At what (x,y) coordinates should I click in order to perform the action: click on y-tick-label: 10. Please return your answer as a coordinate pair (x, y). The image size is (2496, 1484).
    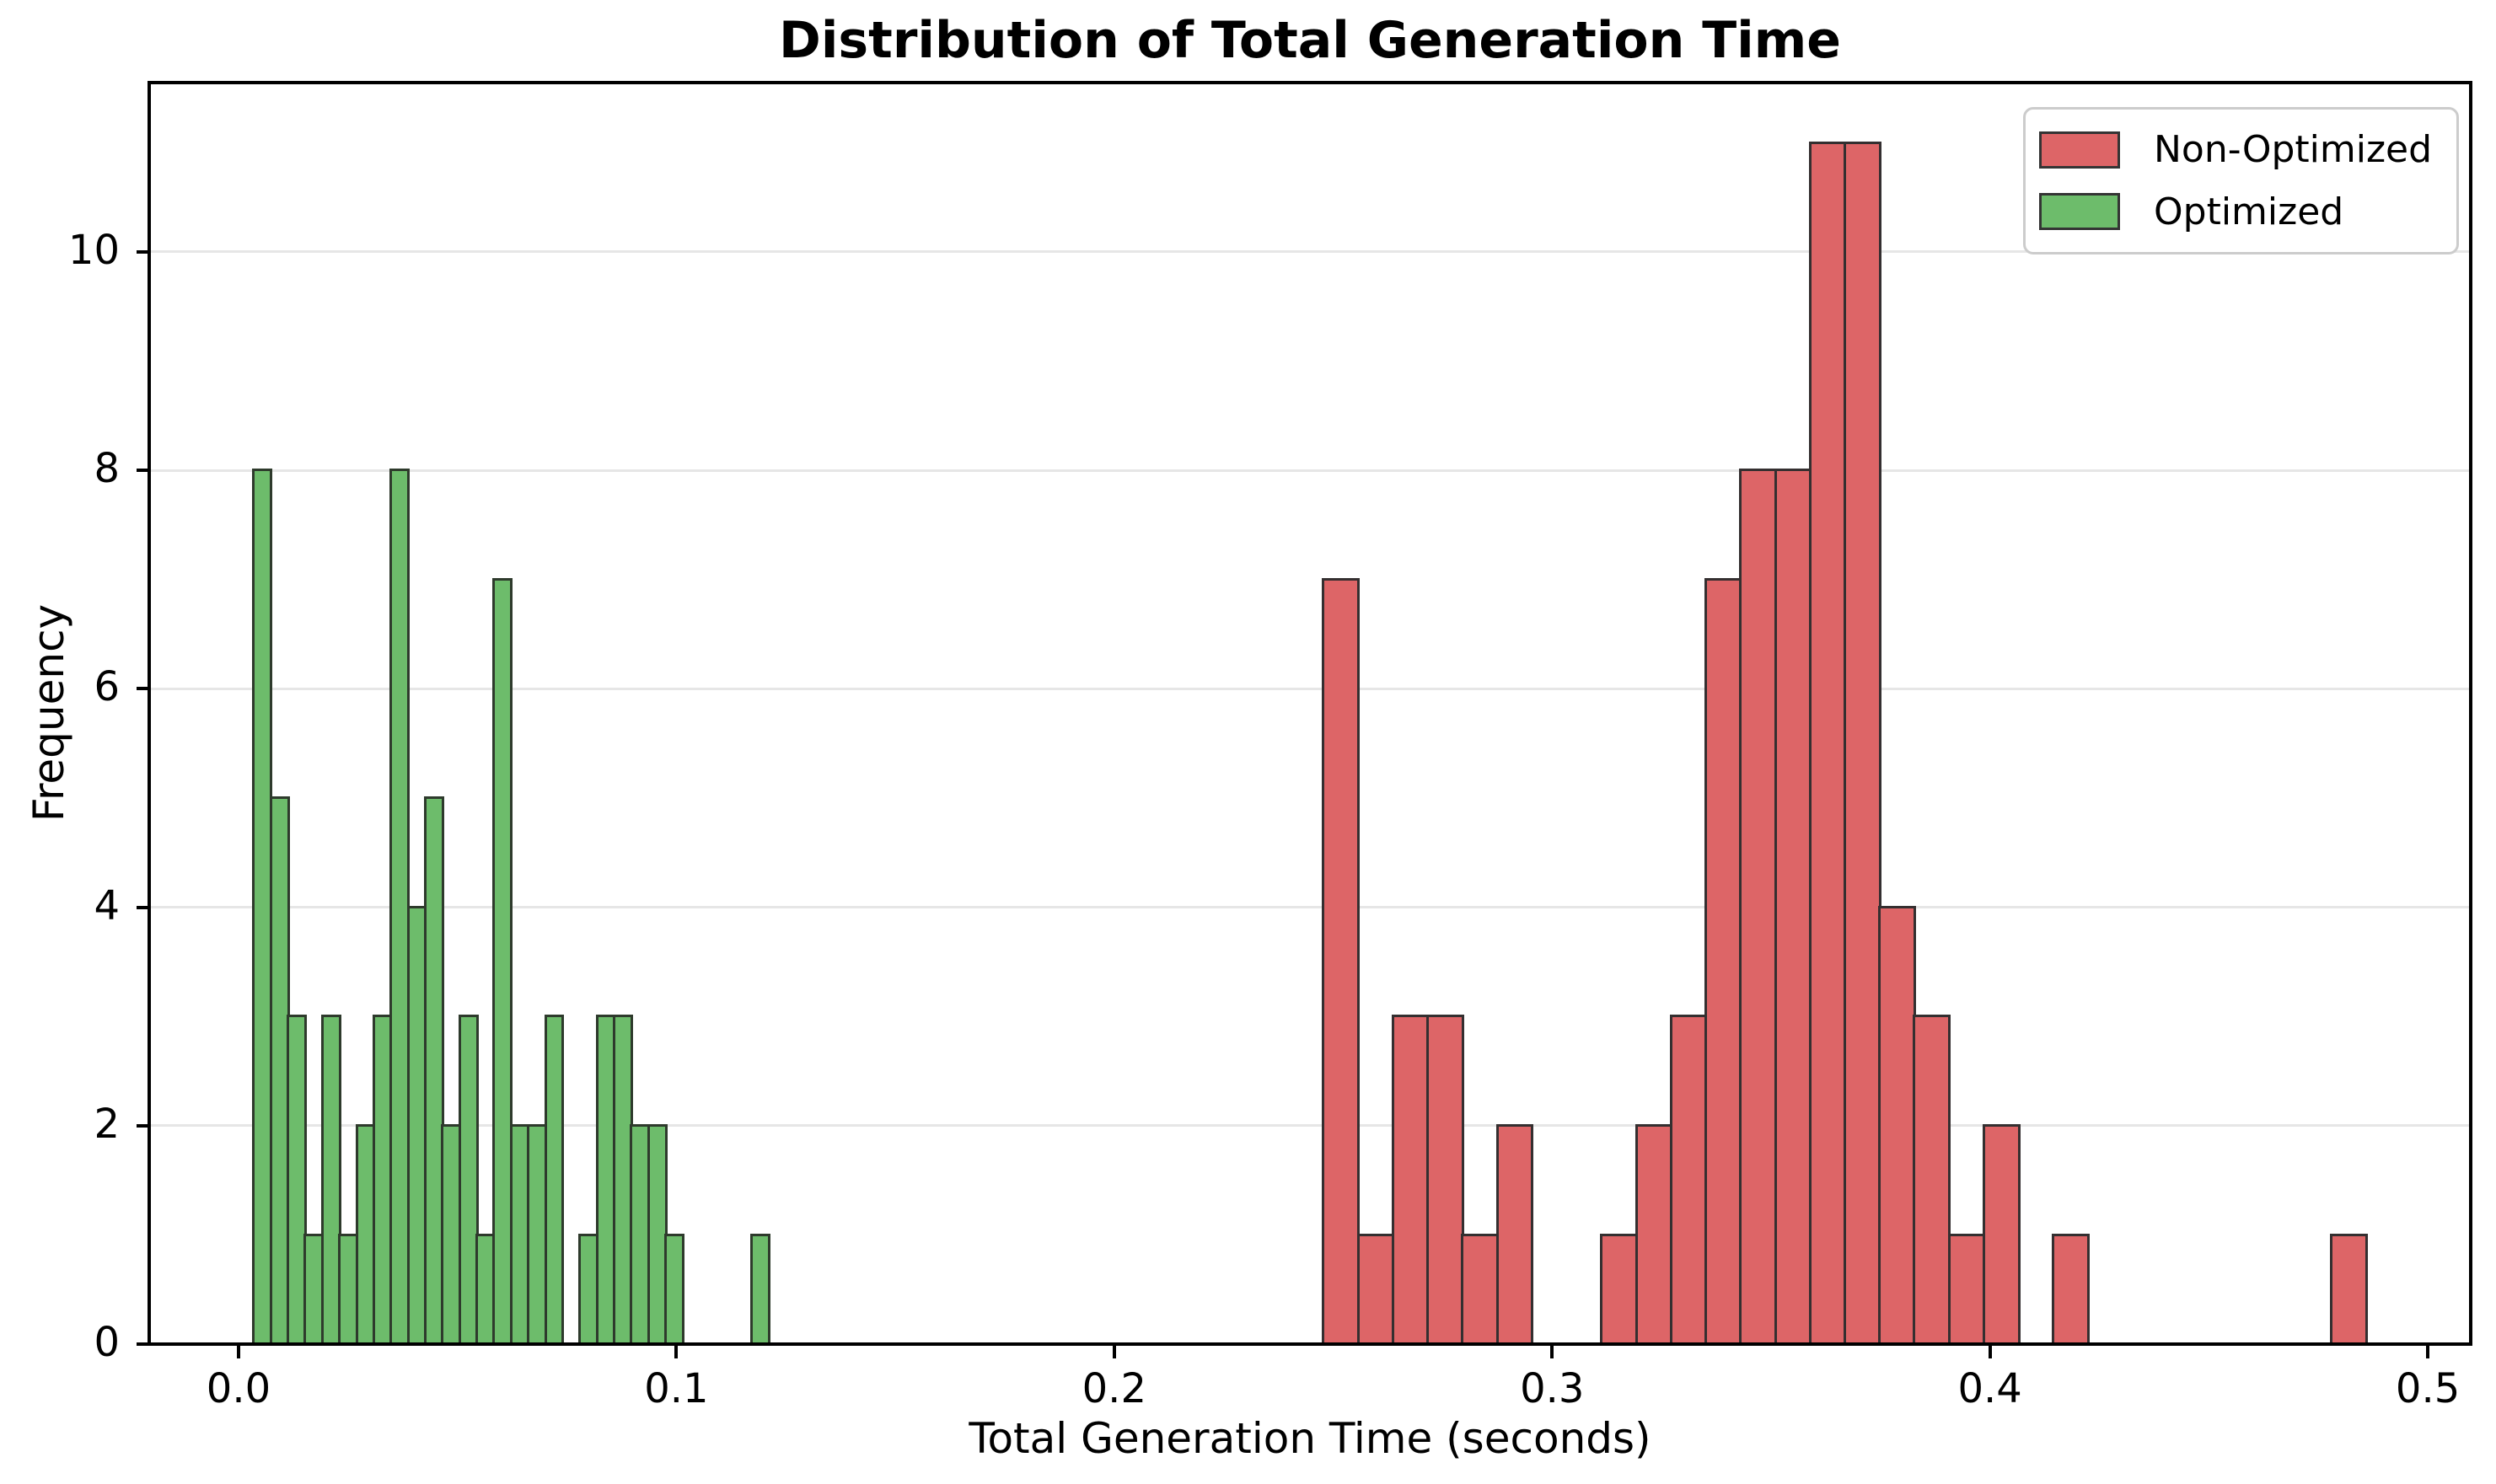
    Looking at the image, I should click on (93, 250).